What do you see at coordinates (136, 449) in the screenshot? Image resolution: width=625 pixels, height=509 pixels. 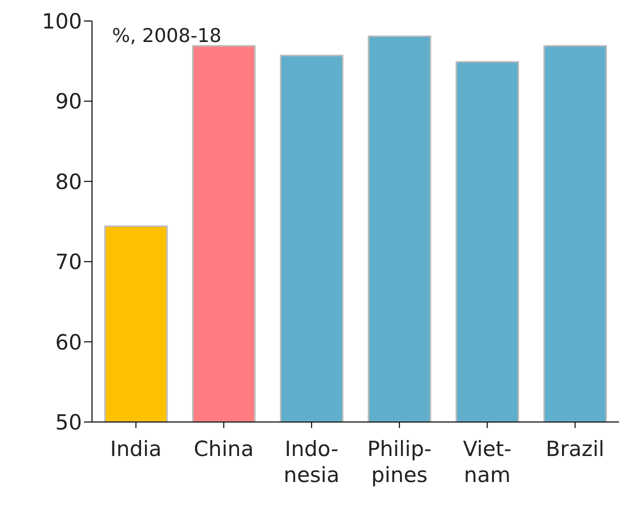 I see `x-tick-label: India` at bounding box center [136, 449].